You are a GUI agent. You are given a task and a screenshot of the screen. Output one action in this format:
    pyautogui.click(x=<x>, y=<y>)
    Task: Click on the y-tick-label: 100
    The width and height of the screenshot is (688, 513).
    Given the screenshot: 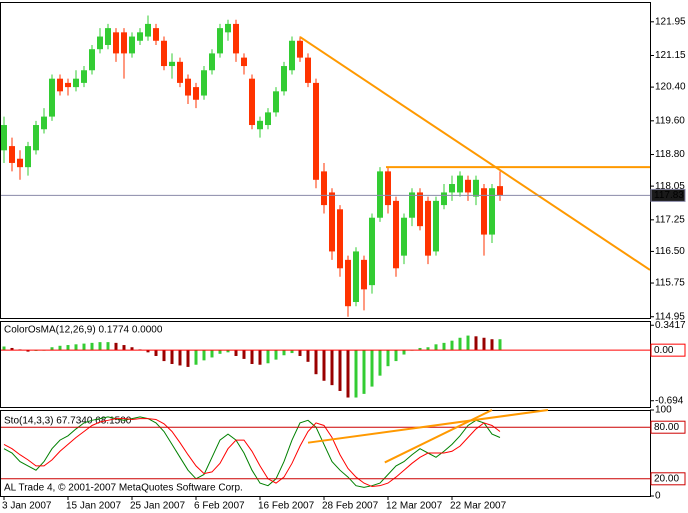 What is the action you would take?
    pyautogui.click(x=663, y=410)
    